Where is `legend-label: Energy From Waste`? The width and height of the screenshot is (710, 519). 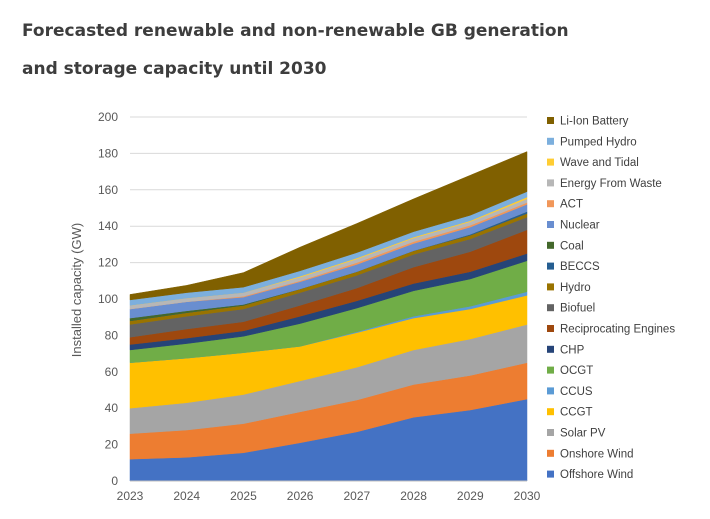
legend-label: Energy From Waste is located at coordinates (611, 184).